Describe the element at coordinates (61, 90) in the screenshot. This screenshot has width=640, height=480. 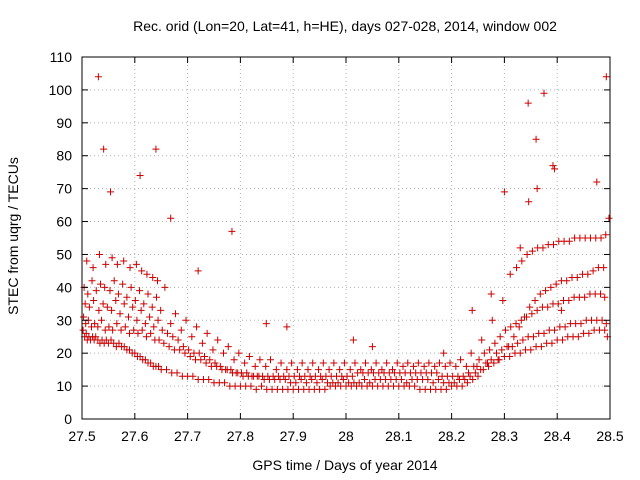
I see `y-tick-label: 100` at that location.